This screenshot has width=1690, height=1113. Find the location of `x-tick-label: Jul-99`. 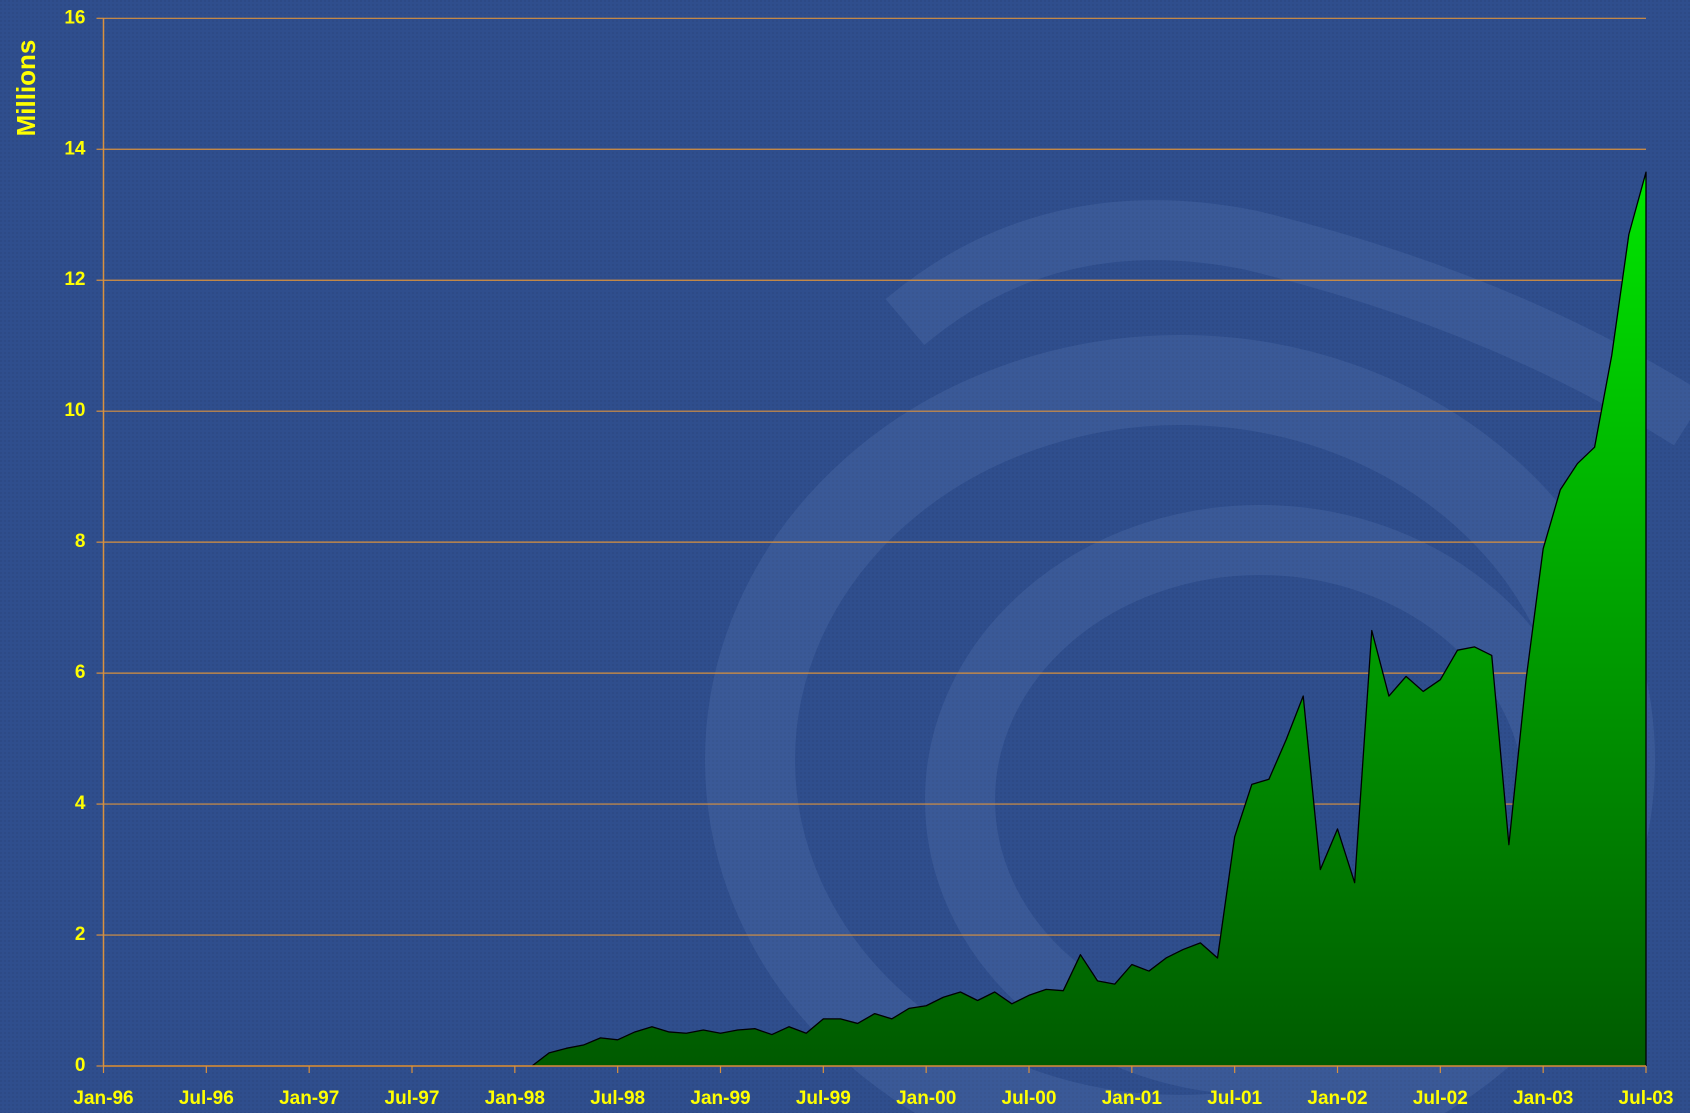

x-tick-label: Jul-99 is located at coordinates (823, 1098).